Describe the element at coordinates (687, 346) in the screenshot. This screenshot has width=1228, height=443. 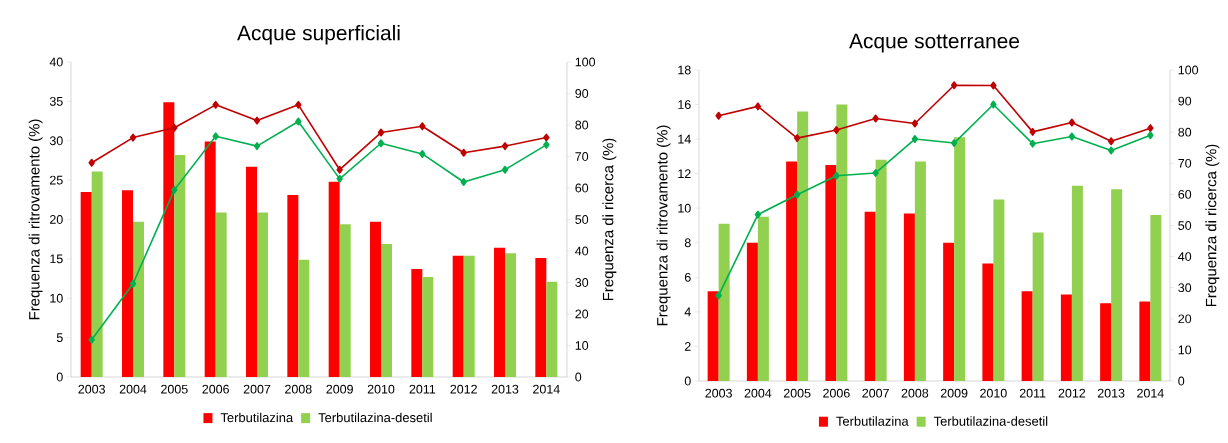
I see `y-tick-label: 2` at that location.